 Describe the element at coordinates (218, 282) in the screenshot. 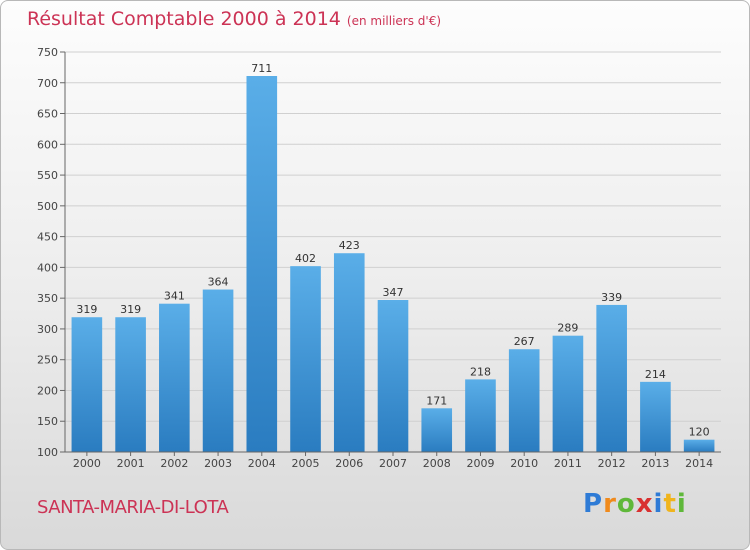

I see `data-label: 364` at that location.